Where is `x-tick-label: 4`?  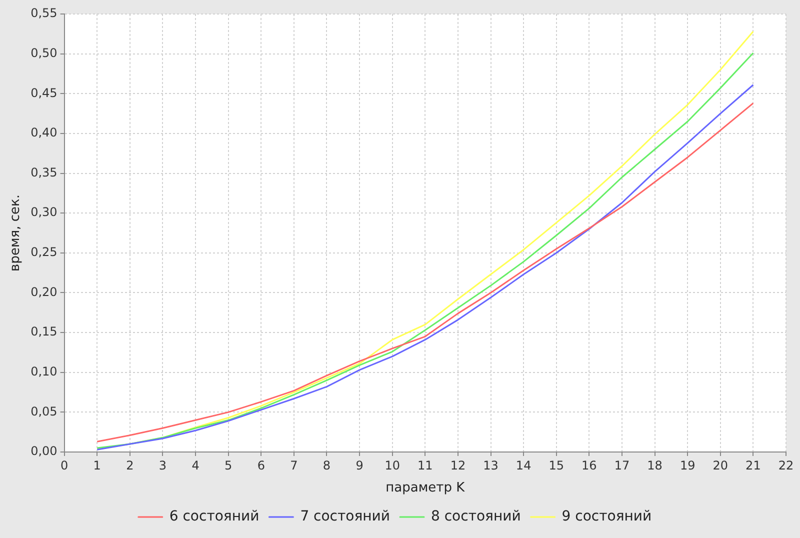 x-tick-label: 4 is located at coordinates (196, 465).